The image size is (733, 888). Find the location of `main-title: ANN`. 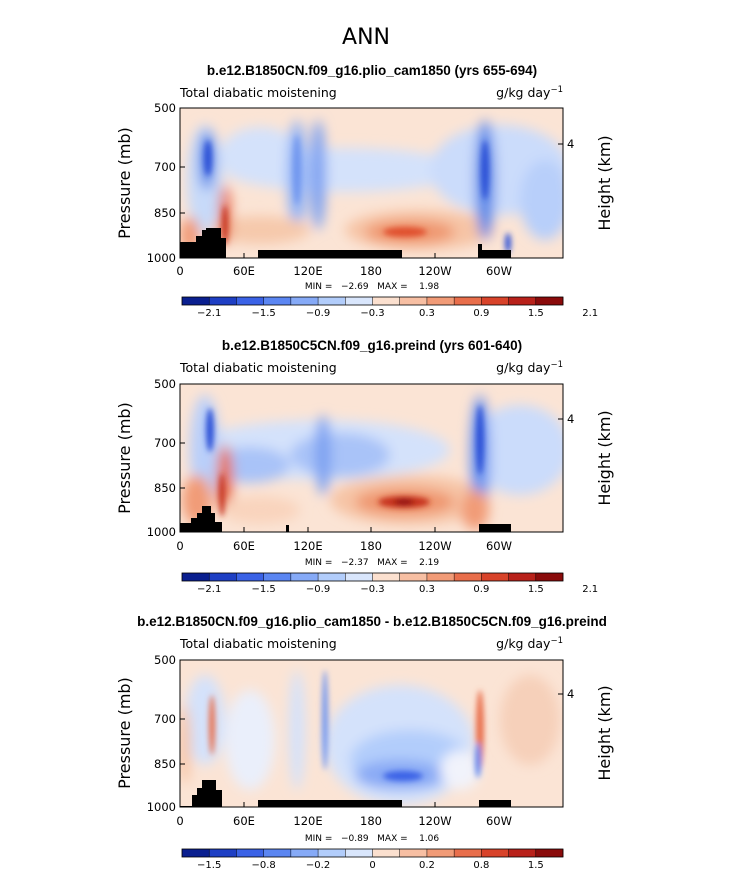

main-title: ANN is located at coordinates (366, 37).